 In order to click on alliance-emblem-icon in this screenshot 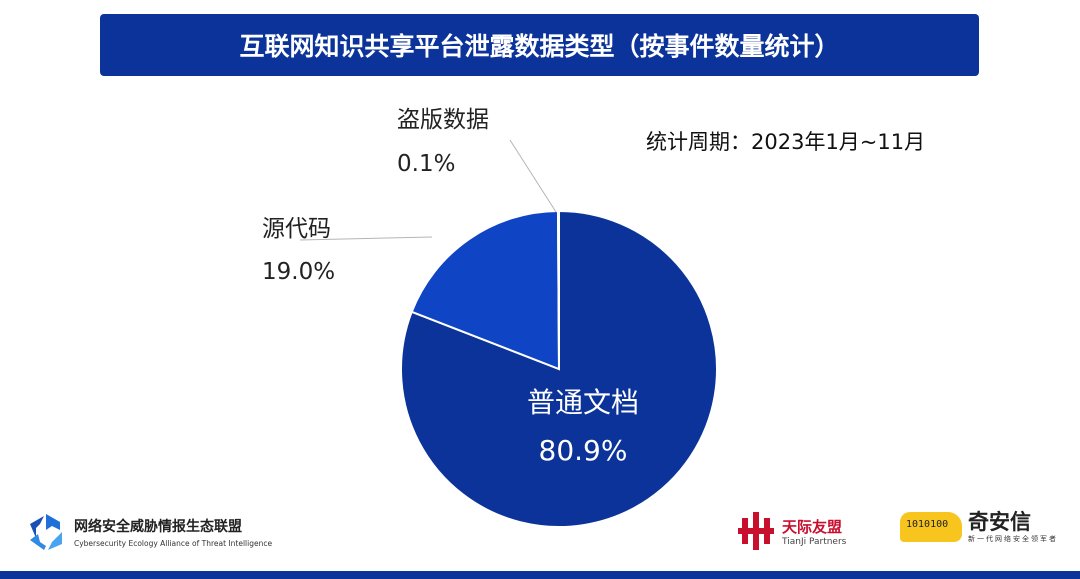, I will do `click(46, 532)`.